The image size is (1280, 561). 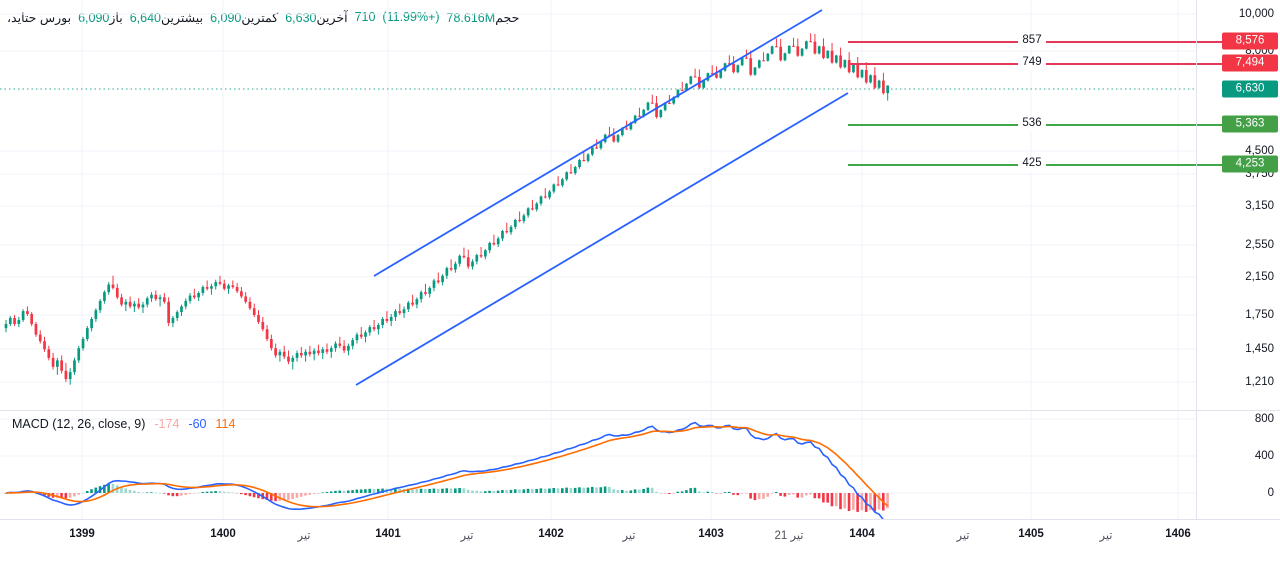 I want to click on price-tick: 2,550, so click(x=1259, y=245).